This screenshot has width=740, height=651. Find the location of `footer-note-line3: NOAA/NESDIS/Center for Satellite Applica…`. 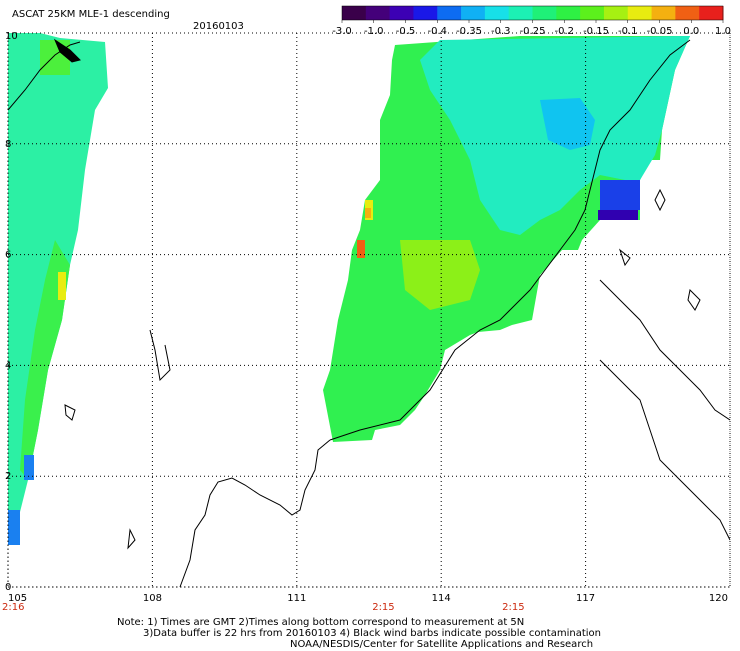

footer-note-line3: NOAA/NESDIS/Center for Satellite Applica… is located at coordinates (442, 644).